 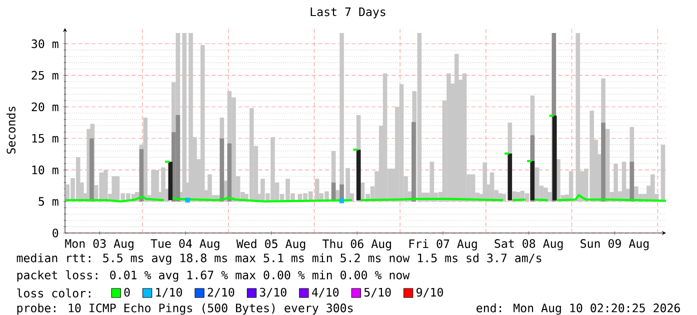 What do you see at coordinates (127, 292) in the screenshot?
I see `legend-label: 0` at bounding box center [127, 292].